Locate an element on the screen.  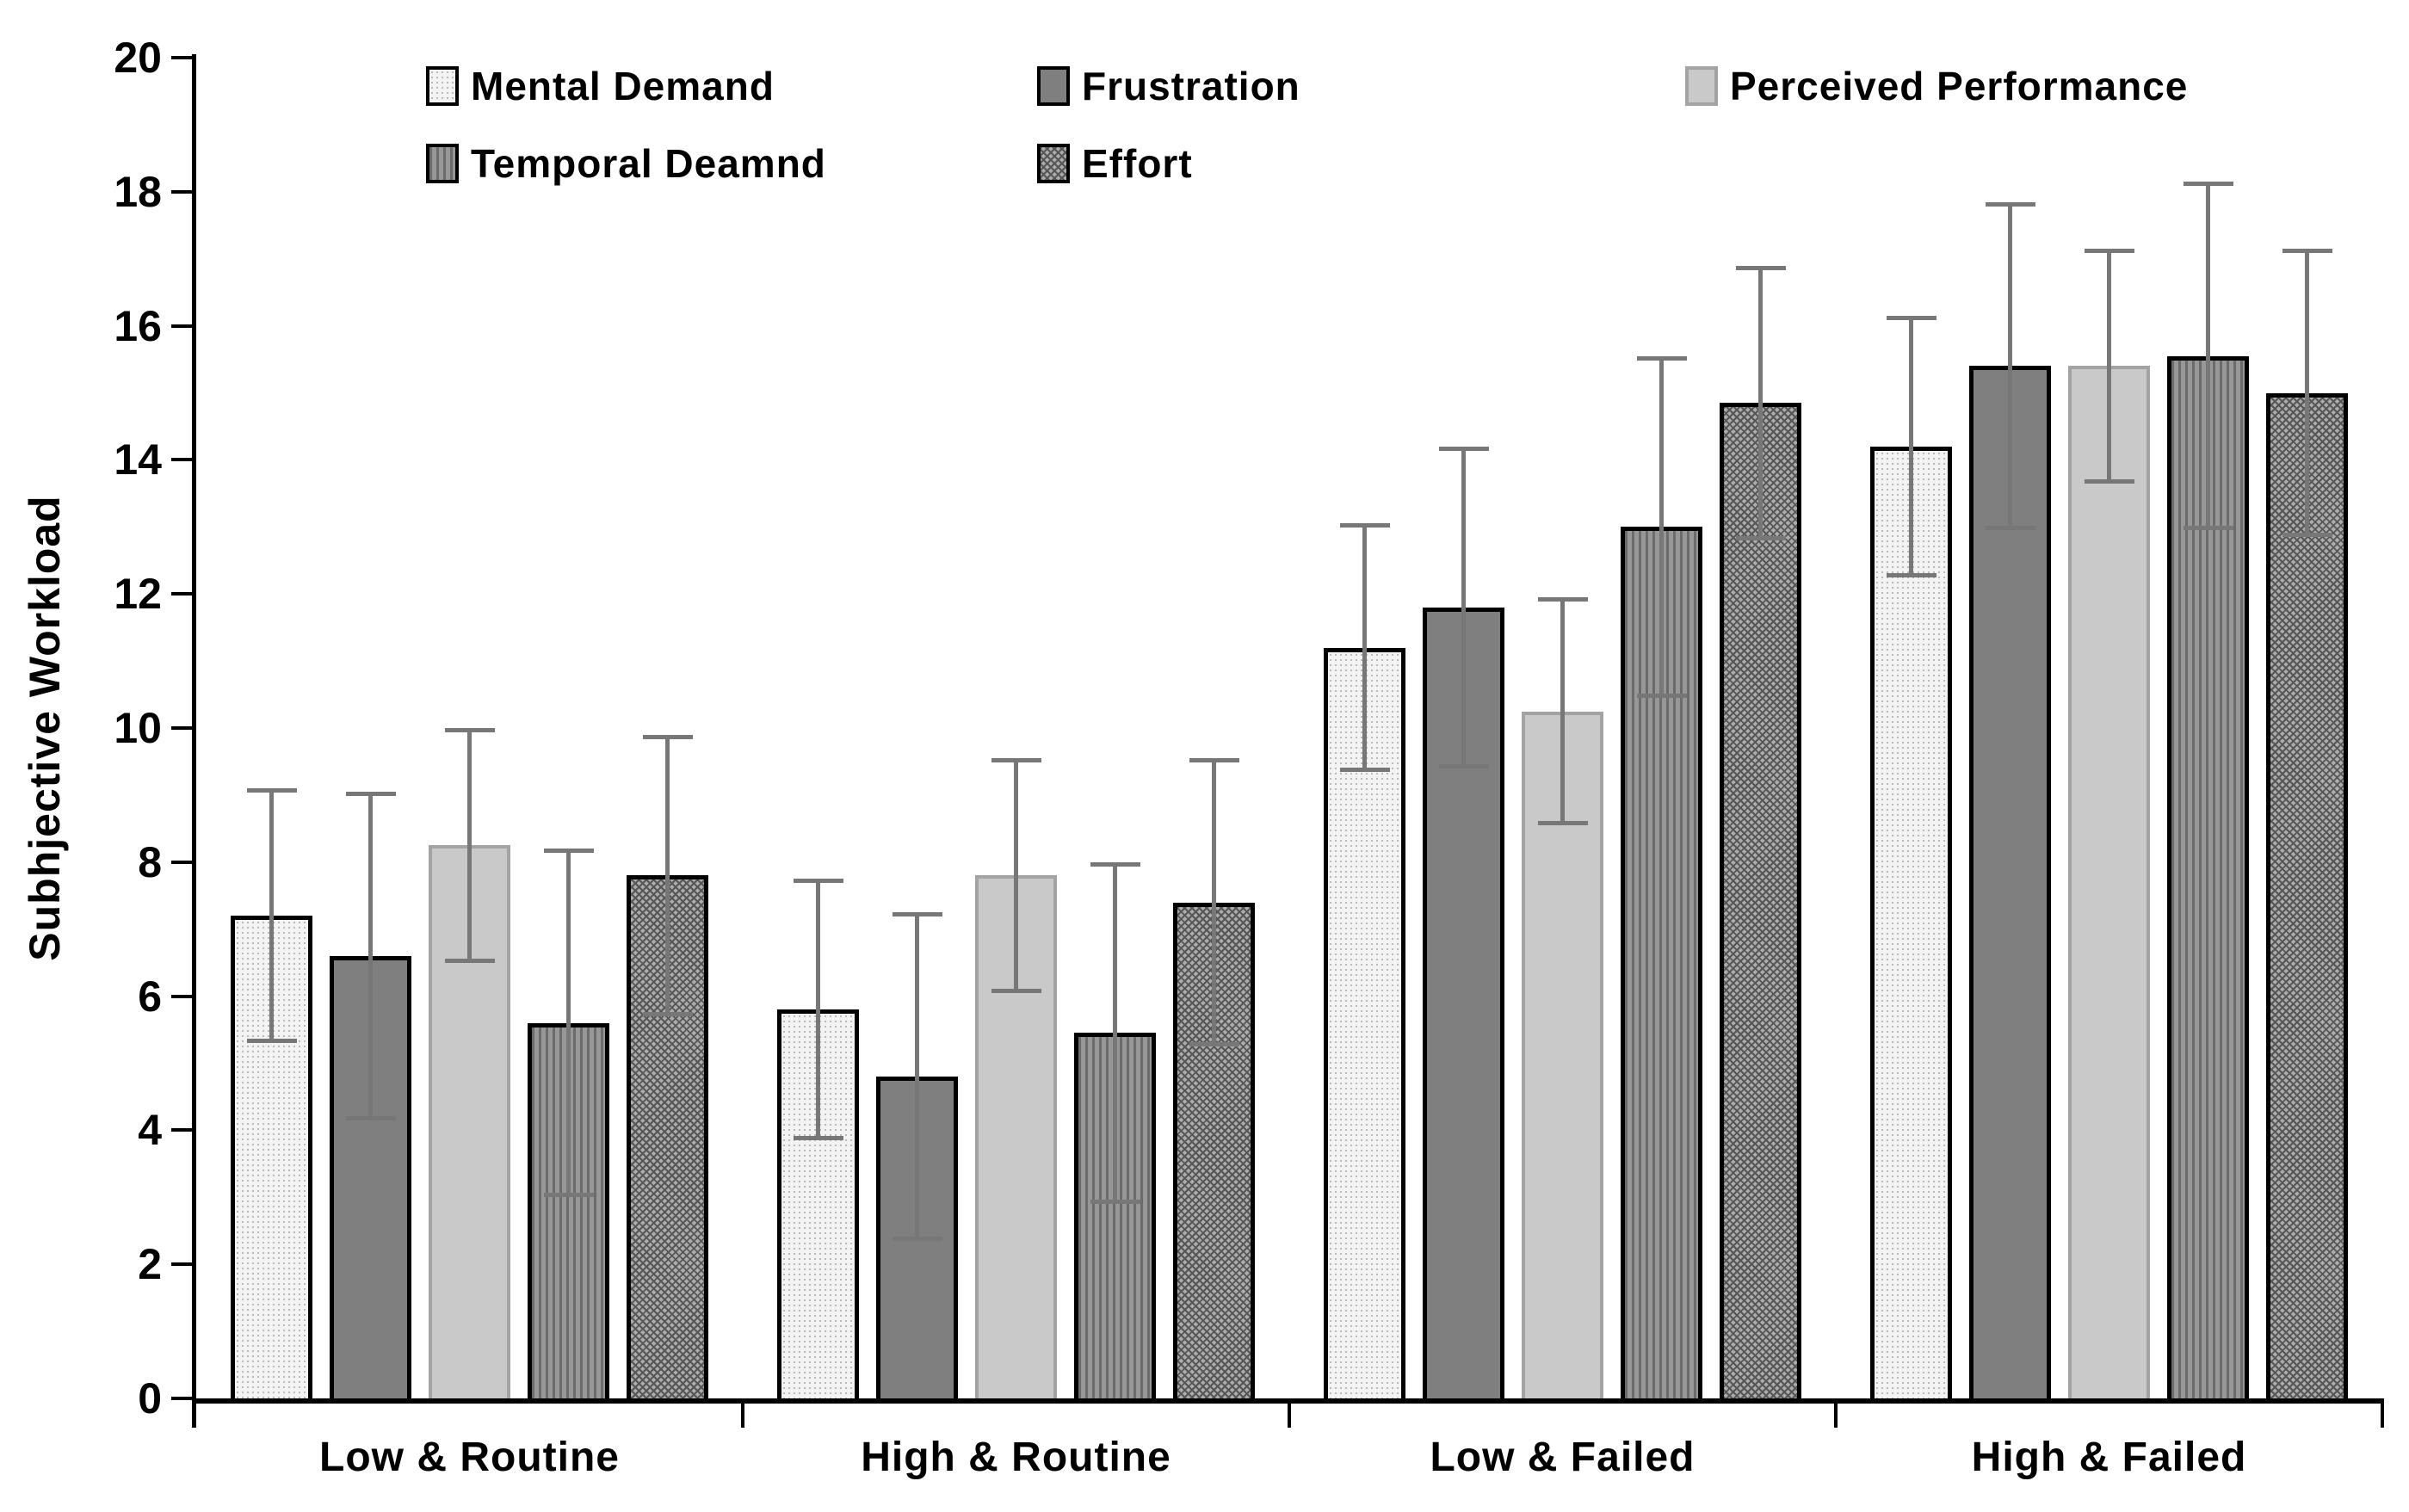
y-tick-label: 8 is located at coordinates (150, 861).